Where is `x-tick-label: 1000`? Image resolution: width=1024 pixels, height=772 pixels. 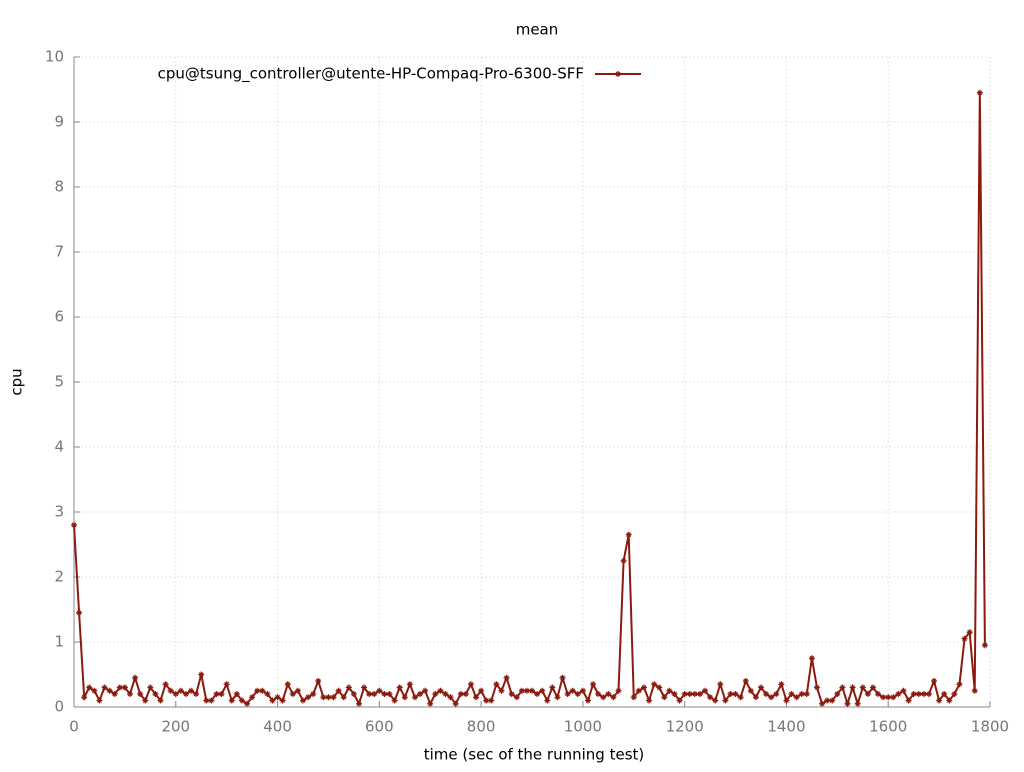 x-tick-label: 1000 is located at coordinates (583, 727).